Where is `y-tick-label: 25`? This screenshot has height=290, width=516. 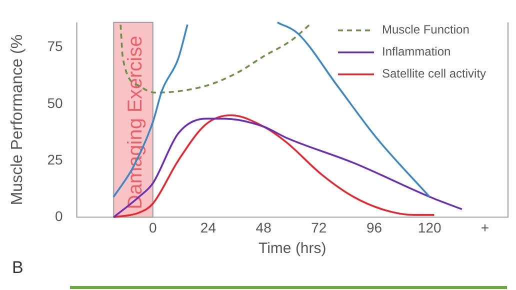
y-tick-label: 25 is located at coordinates (55, 159).